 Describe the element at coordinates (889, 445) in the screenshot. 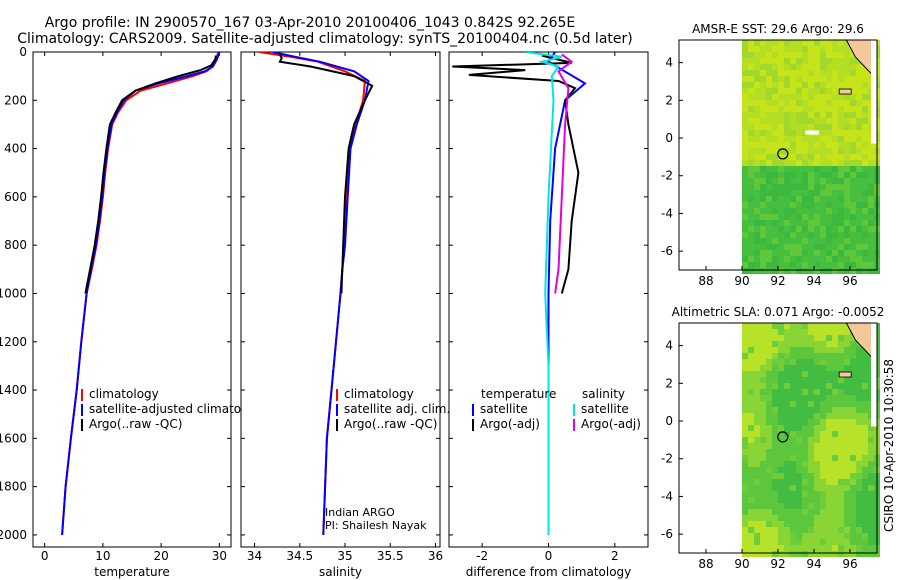

I see `side-stamp: CSIRO 10-Apr-2010 10:30:58` at that location.